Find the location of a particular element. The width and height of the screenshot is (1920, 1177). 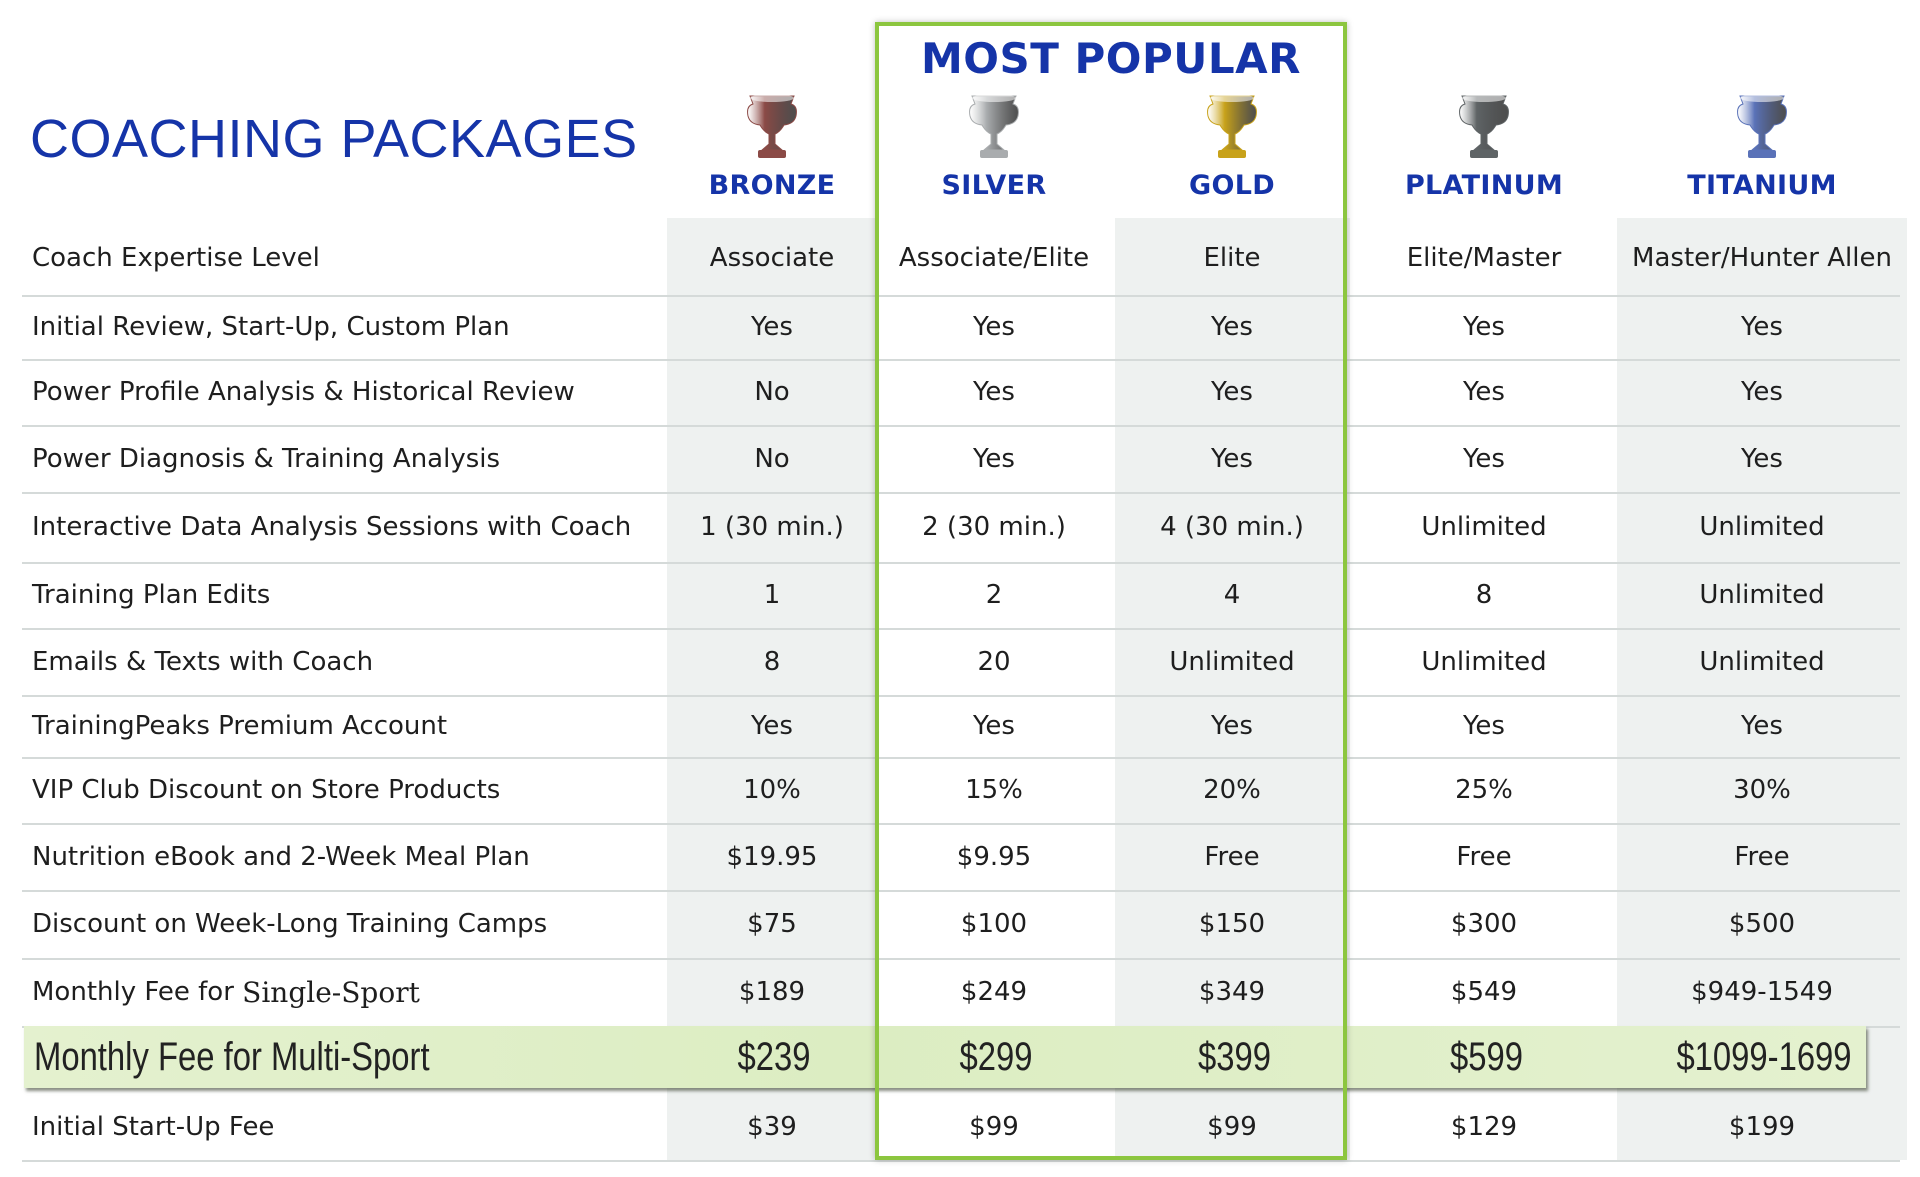

tier-name: GOLD is located at coordinates (1232, 185).